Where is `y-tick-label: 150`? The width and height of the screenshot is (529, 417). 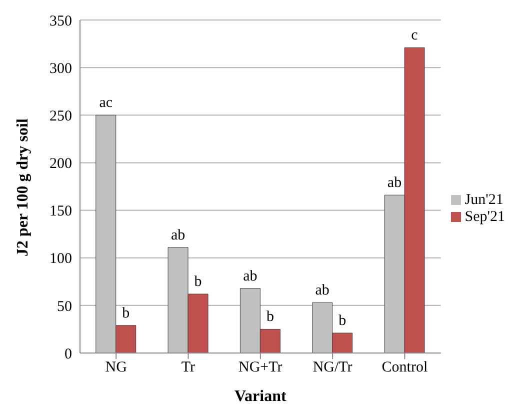
y-tick-label: 150 is located at coordinates (61, 212).